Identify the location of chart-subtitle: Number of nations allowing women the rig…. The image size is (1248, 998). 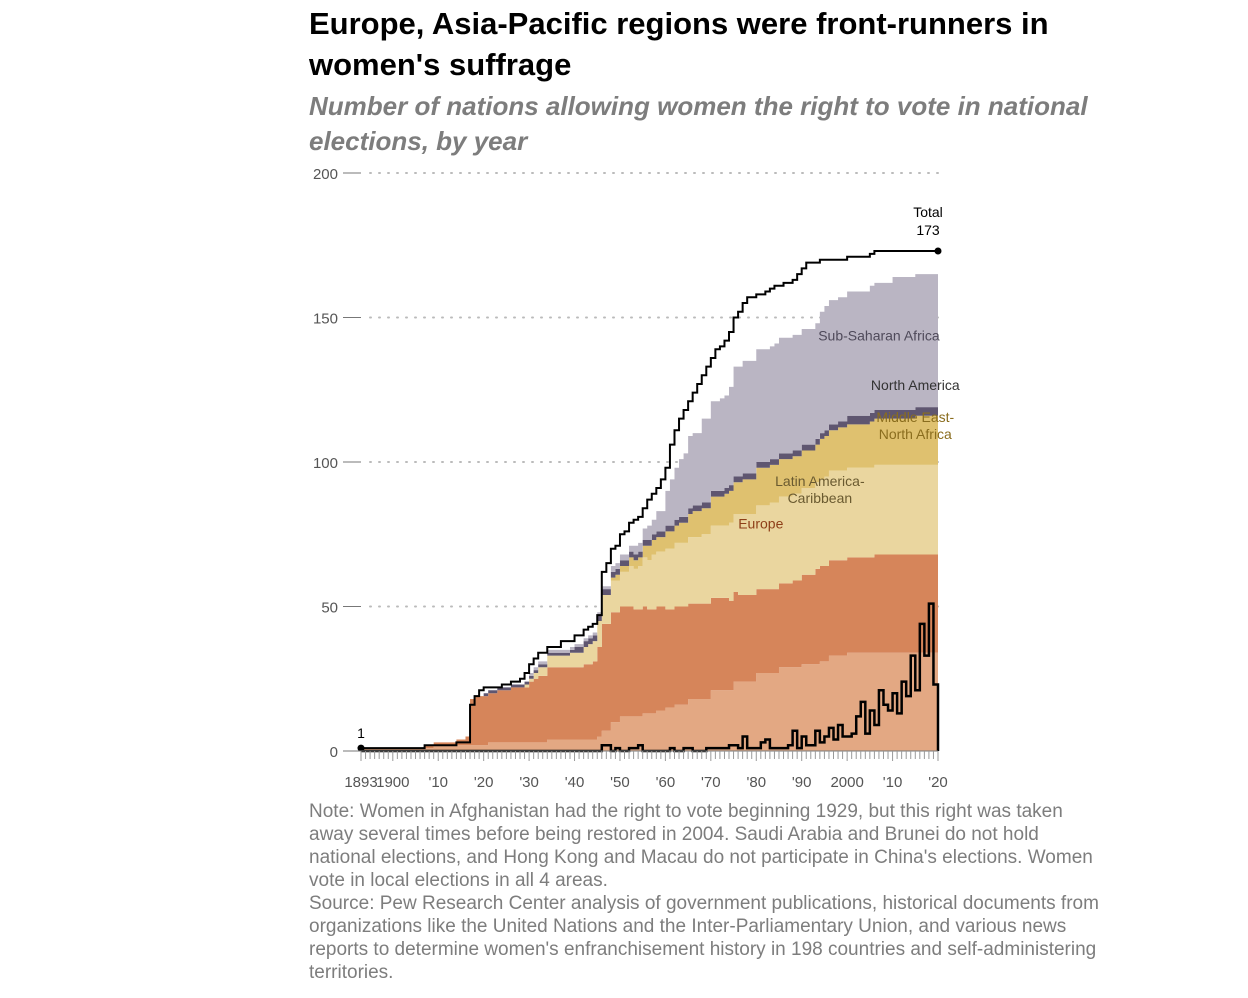
(698, 123).